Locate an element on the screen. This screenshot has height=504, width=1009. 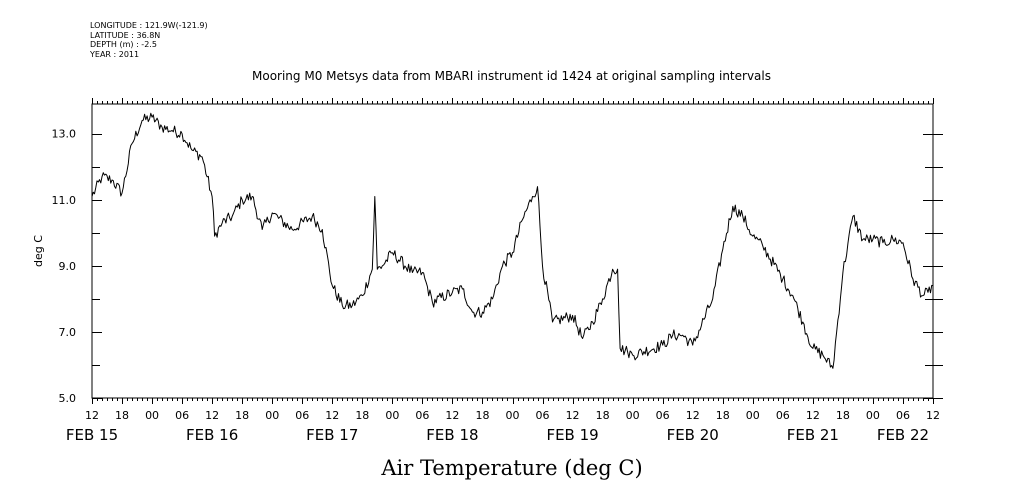
y-tick-label: 11.0 is located at coordinates (64, 200).